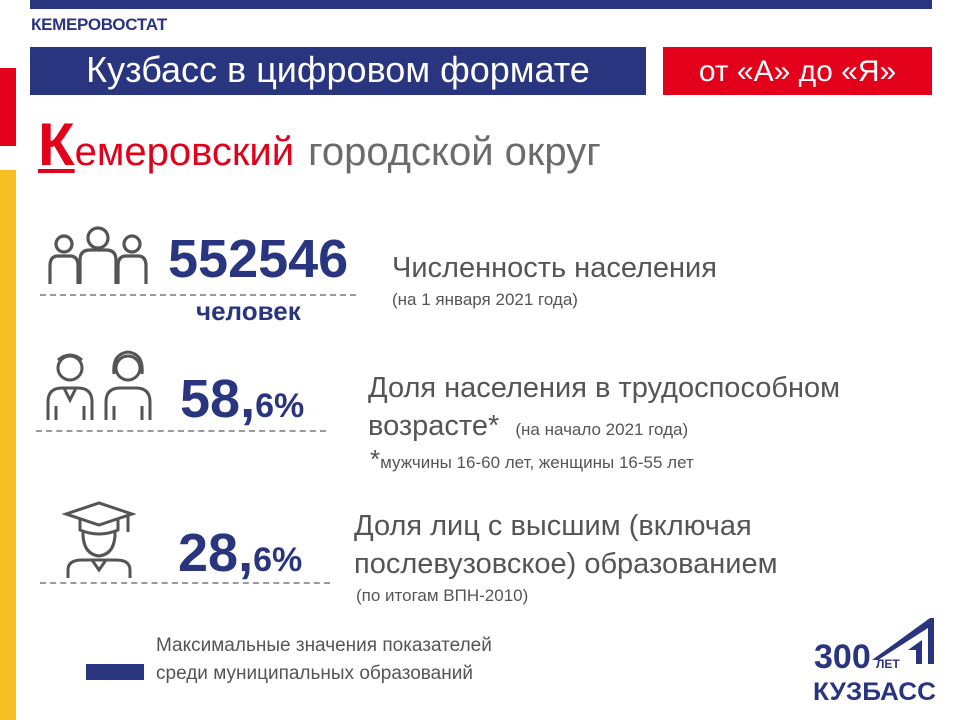 The image size is (960, 720). I want to click on region-suffix: городской округ, so click(454, 152).